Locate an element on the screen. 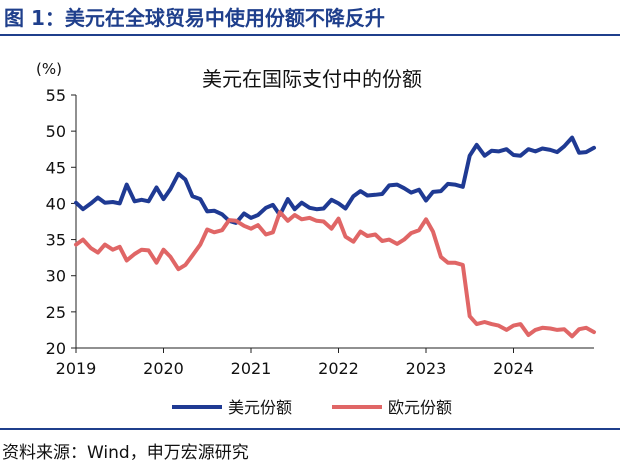 The width and height of the screenshot is (620, 466). x-tick-label: 2023 is located at coordinates (426, 368).